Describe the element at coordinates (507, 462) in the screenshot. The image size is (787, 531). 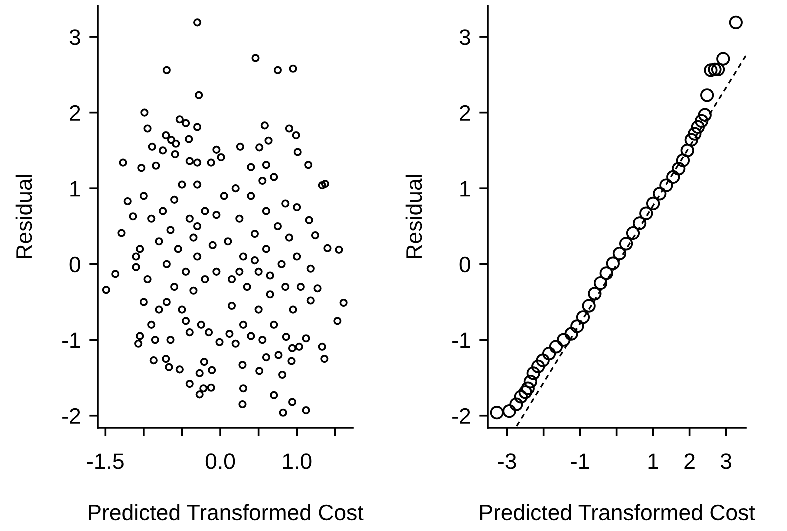
I see `x-tick-label: -3` at that location.